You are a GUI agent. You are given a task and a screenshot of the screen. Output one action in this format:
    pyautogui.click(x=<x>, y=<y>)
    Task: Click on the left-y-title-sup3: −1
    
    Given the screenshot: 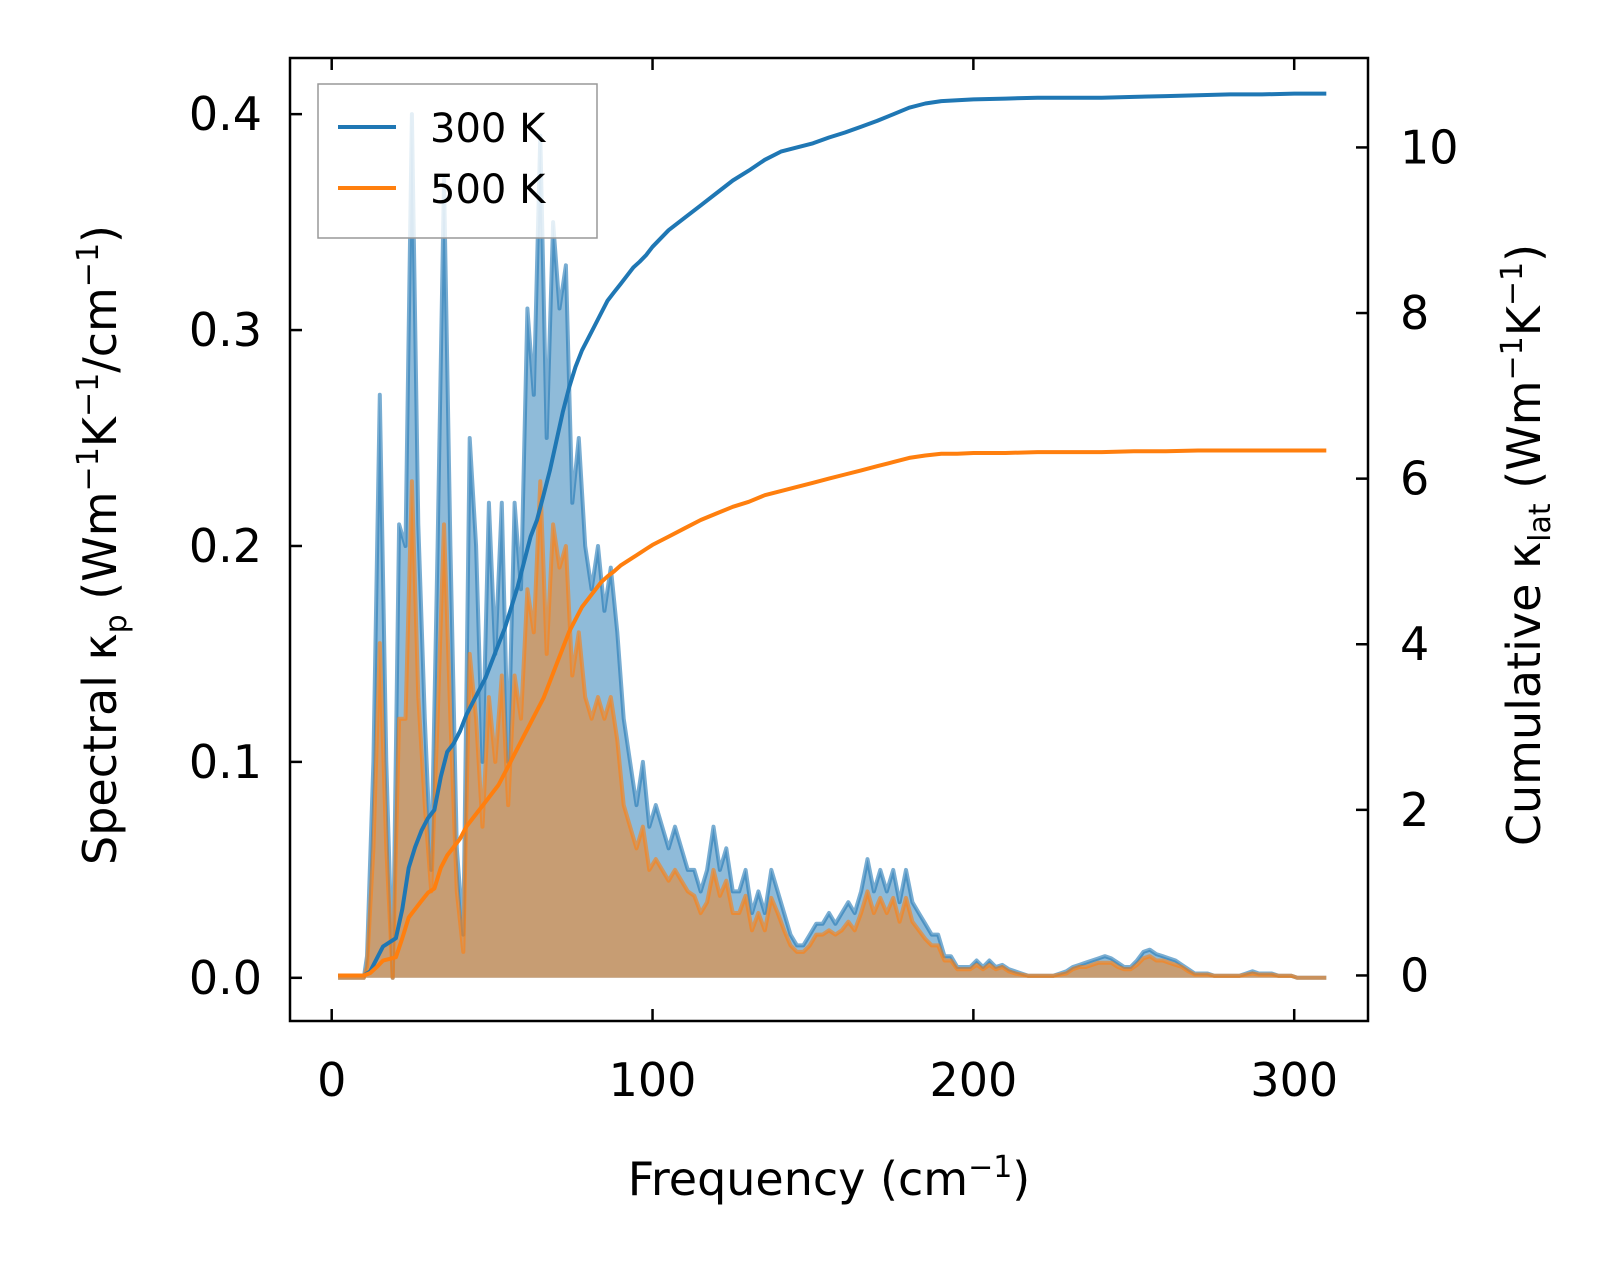 What is the action you would take?
    pyautogui.click(x=88, y=265)
    